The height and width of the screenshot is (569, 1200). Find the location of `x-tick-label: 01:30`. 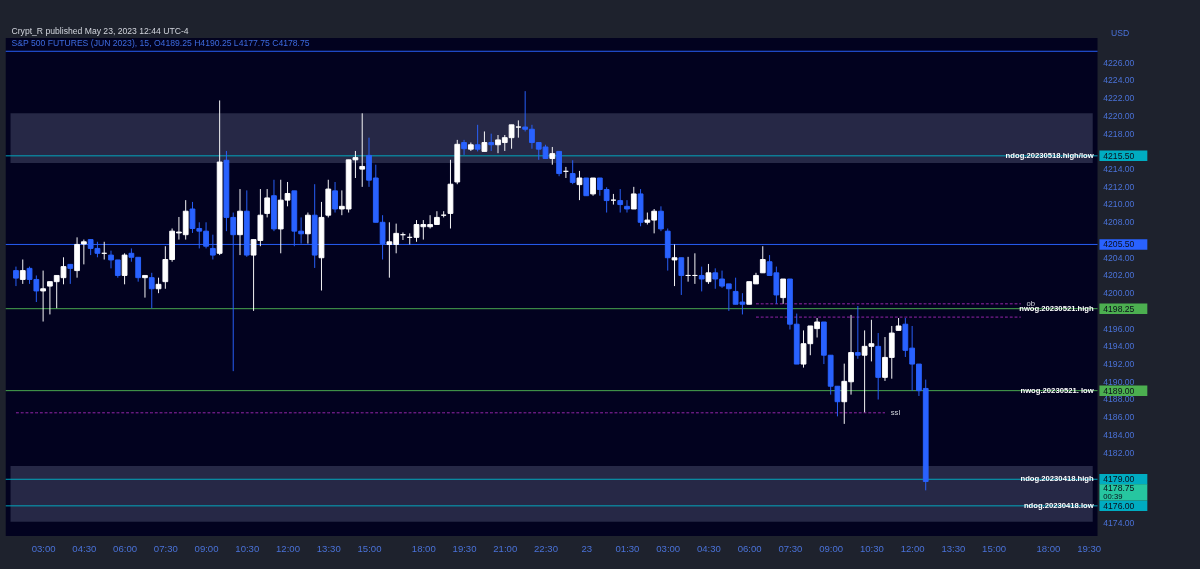

x-tick-label: 01:30 is located at coordinates (627, 548).